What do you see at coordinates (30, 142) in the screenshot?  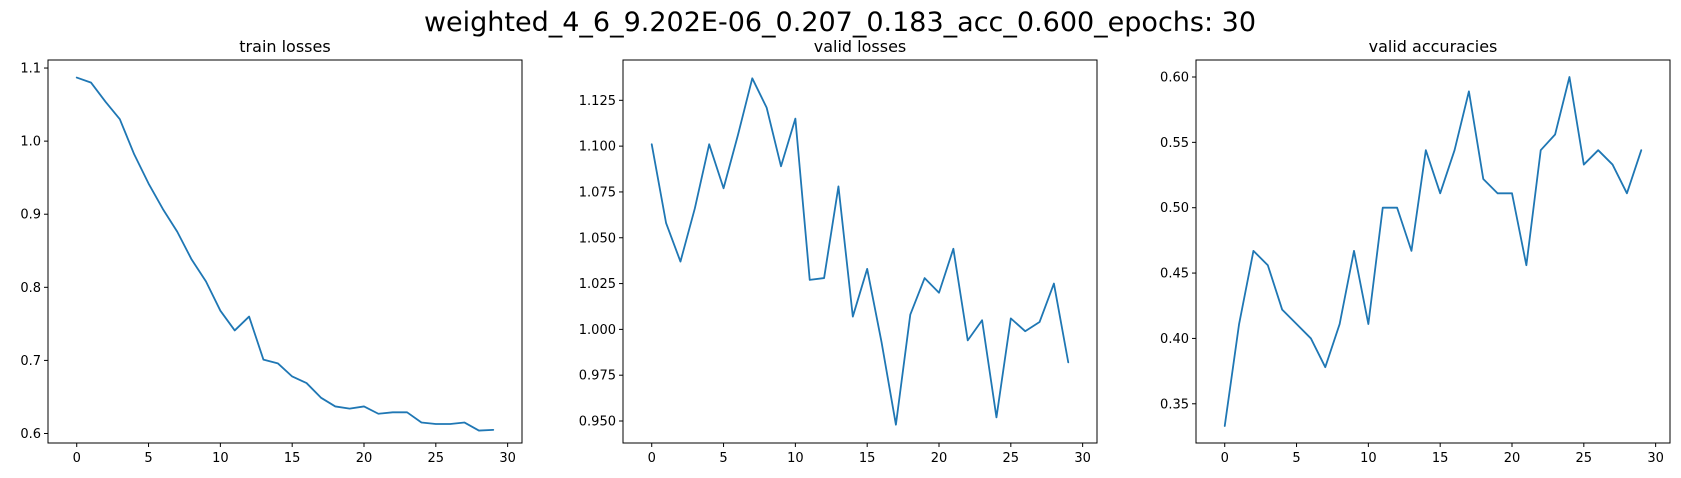 I see `y-tick-label: 1.0` at bounding box center [30, 142].